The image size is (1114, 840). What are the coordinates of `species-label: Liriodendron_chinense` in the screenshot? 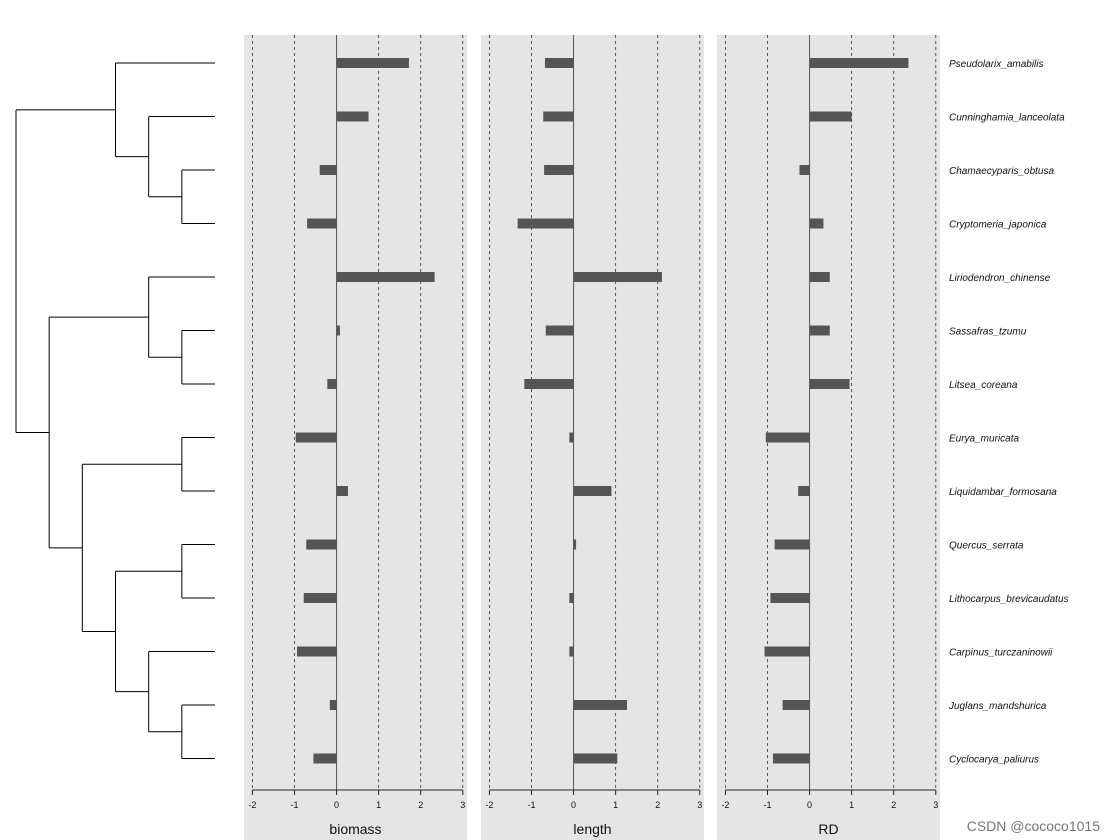 It's located at (1000, 278).